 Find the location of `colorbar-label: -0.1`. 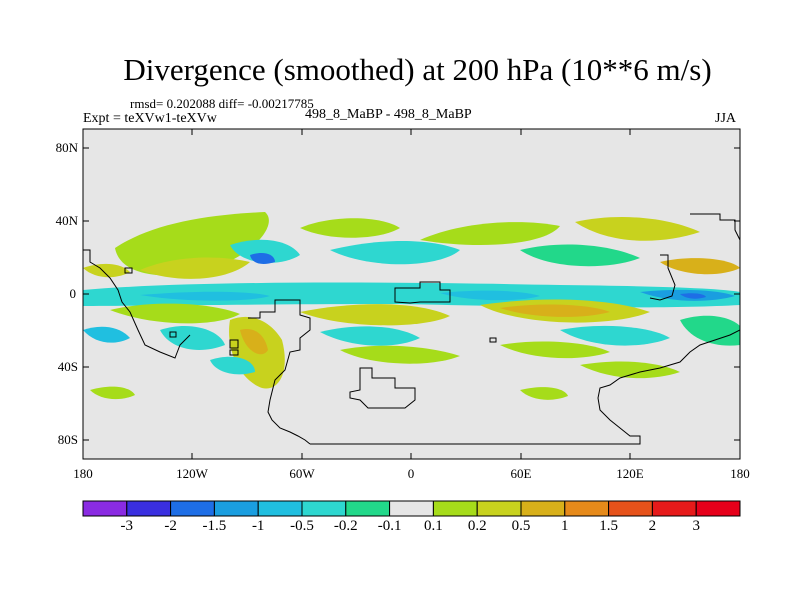

colorbar-label: -0.1 is located at coordinates (389, 526).